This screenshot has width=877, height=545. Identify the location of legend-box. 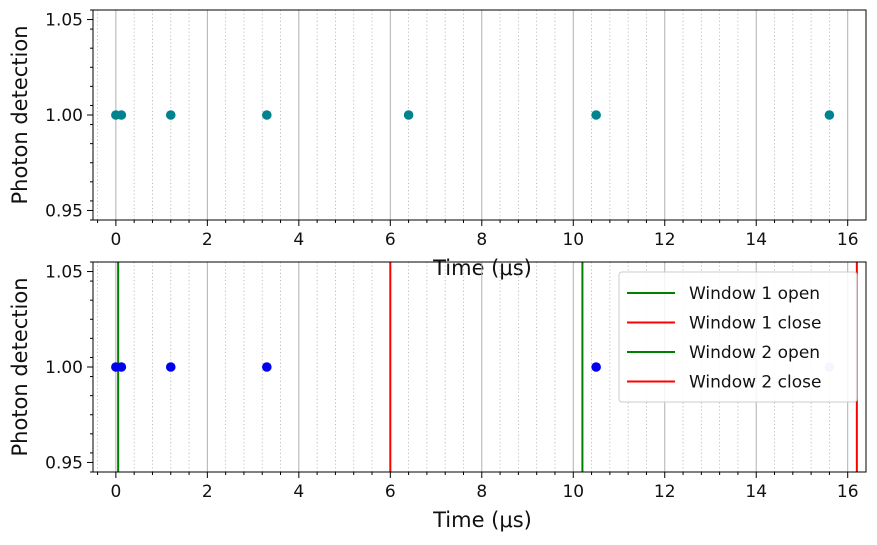
(738, 337).